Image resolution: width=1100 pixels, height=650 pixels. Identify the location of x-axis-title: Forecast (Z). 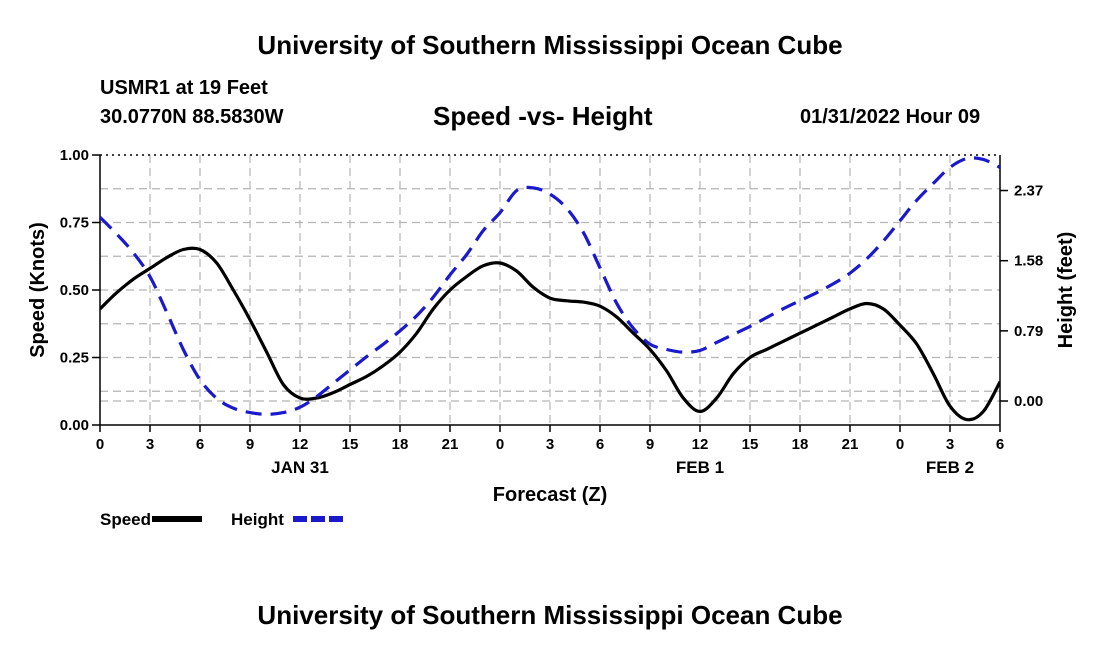
(550, 495).